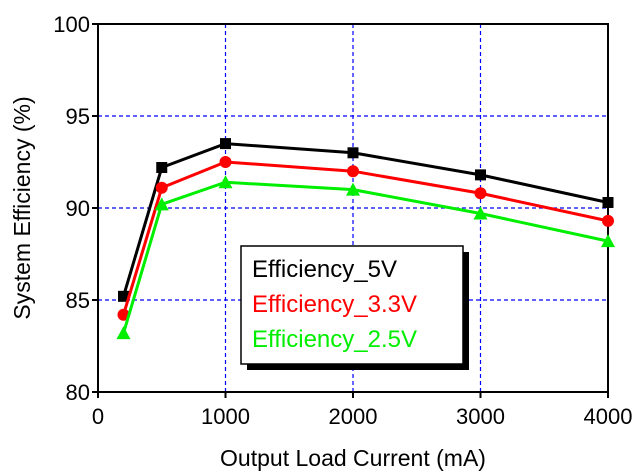  Describe the element at coordinates (225, 416) in the screenshot. I see `x-tick-label: 1000` at that location.